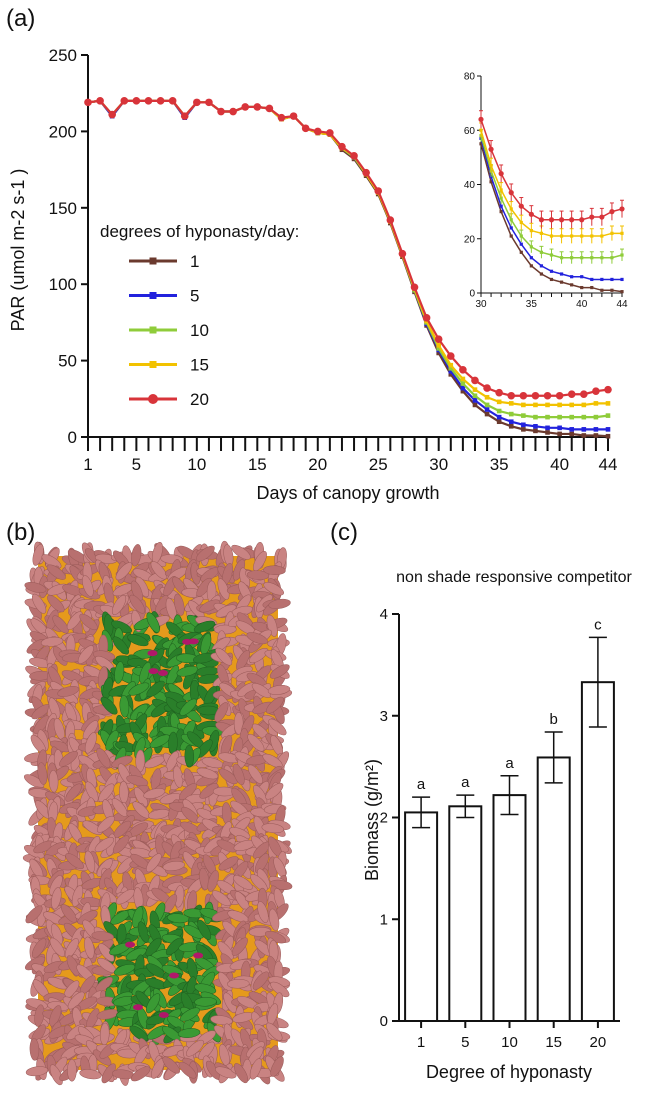 Image resolution: width=651 pixels, height=1096 pixels. Describe the element at coordinates (378, 464) in the screenshot. I see `x-tick-label: 25` at that location.